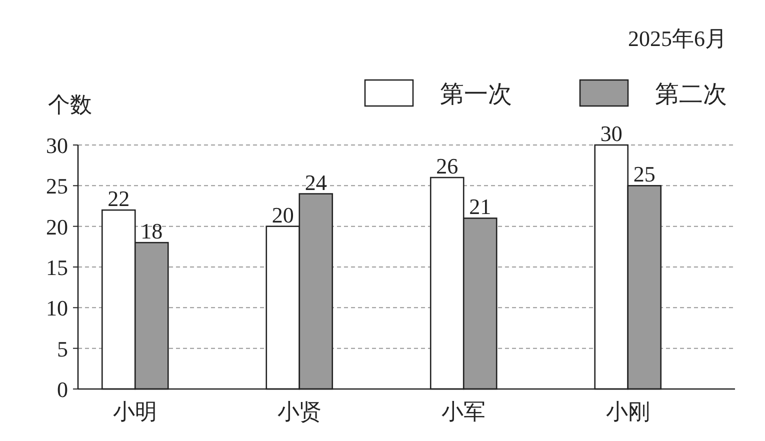 The height and width of the screenshot is (441, 765). What do you see at coordinates (476, 95) in the screenshot?
I see `legend-label: 第一次` at bounding box center [476, 95].